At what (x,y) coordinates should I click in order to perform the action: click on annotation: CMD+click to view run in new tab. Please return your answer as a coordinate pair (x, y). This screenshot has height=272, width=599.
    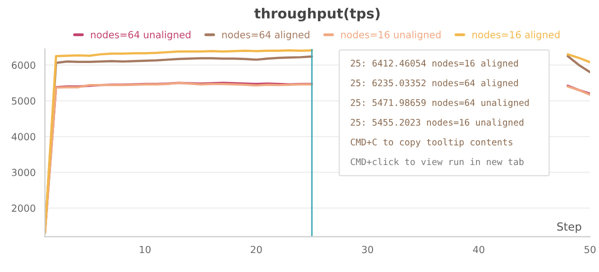
    Looking at the image, I should click on (437, 162).